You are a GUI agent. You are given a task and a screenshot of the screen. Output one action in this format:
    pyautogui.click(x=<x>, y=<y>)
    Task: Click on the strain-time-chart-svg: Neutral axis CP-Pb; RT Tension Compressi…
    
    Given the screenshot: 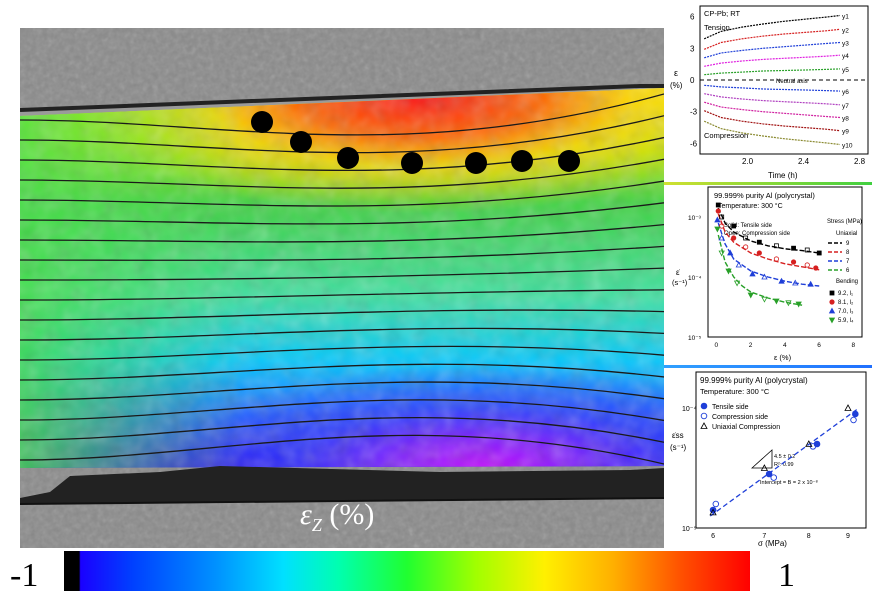 What is the action you would take?
    pyautogui.click(x=769, y=92)
    